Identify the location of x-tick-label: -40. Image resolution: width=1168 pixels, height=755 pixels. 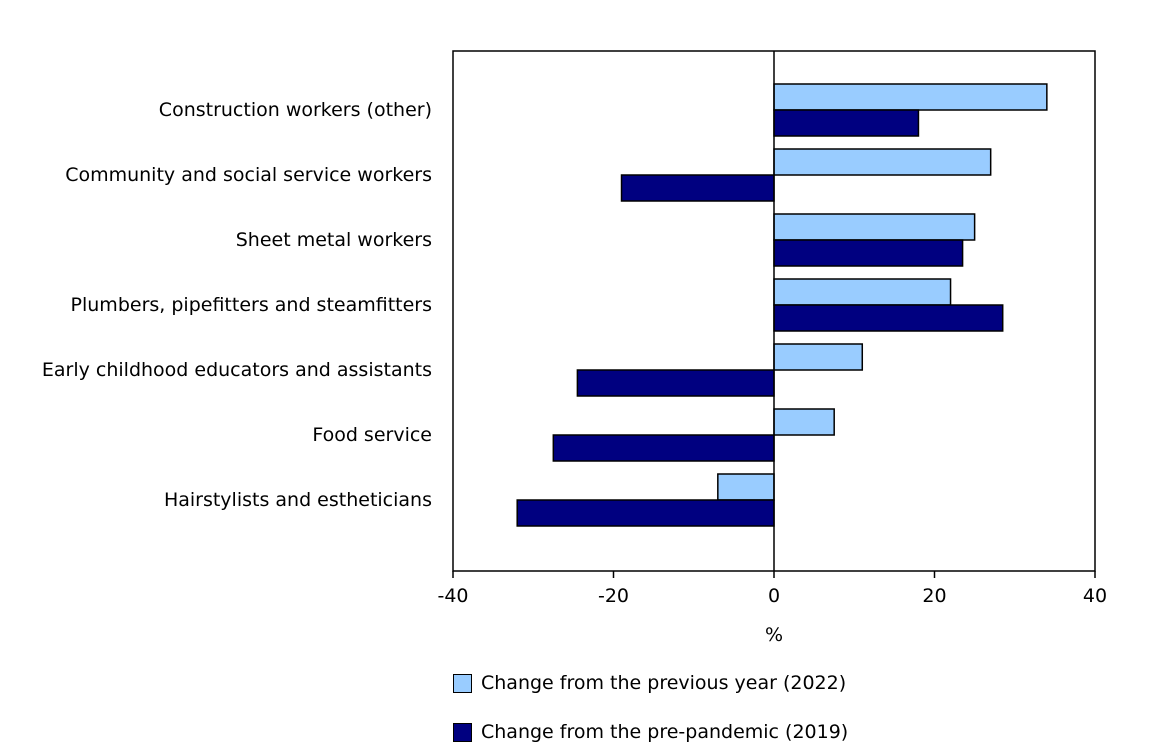
(452, 596).